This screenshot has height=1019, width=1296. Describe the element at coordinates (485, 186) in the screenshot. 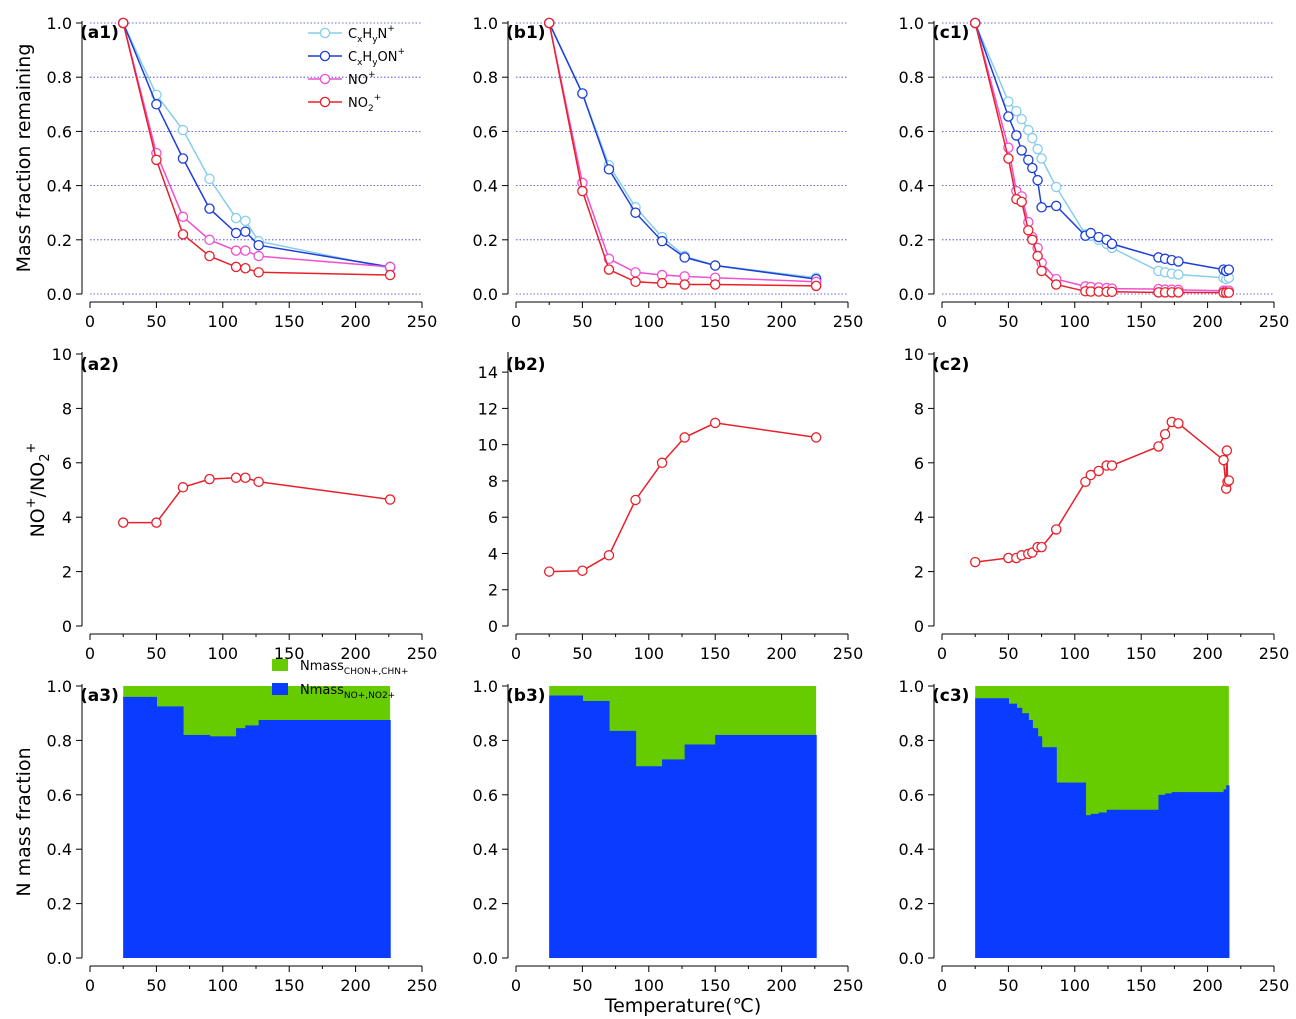

I see `y-tick-label-b1-0.4: 0.4` at that location.